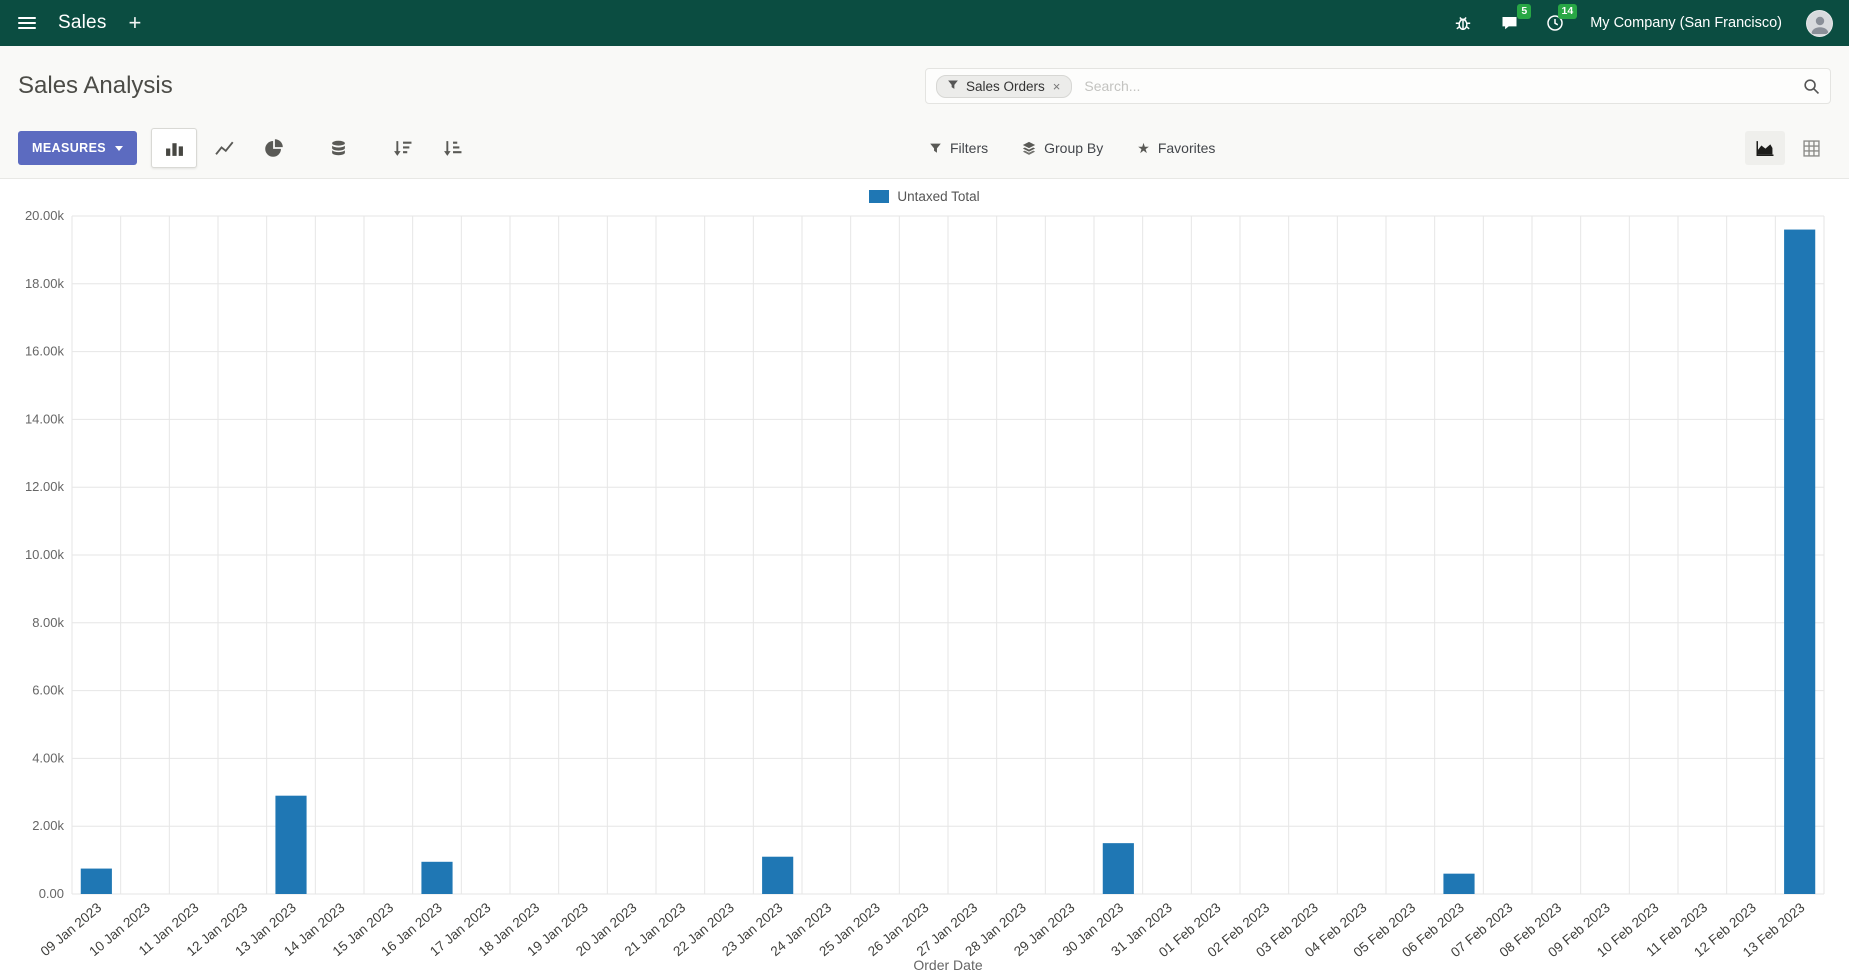  What do you see at coordinates (338, 148) in the screenshot?
I see `stacked-toggle-button` at bounding box center [338, 148].